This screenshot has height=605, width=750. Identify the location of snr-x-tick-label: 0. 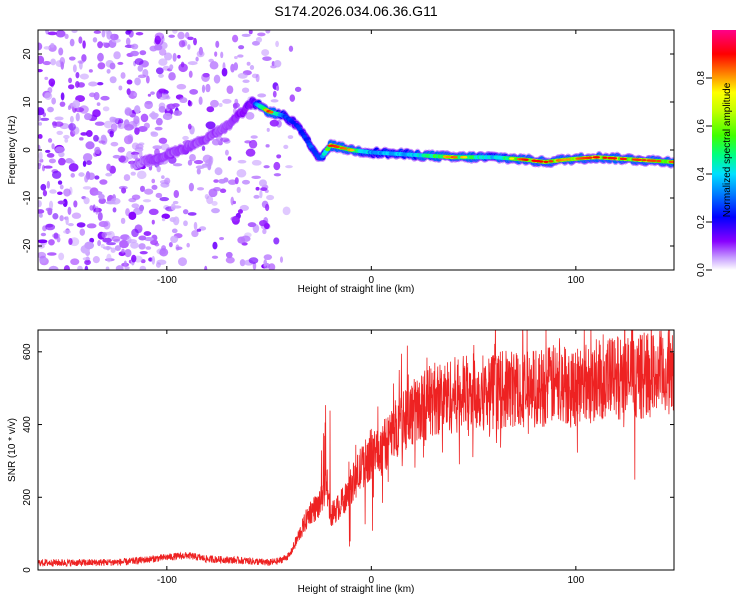
(372, 580).